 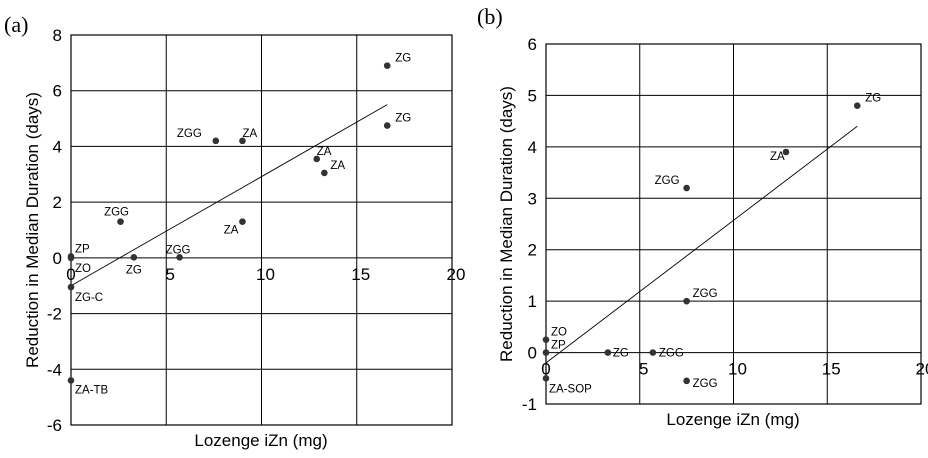 What do you see at coordinates (490, 16) in the screenshot?
I see `panel-label: (b)` at bounding box center [490, 16].